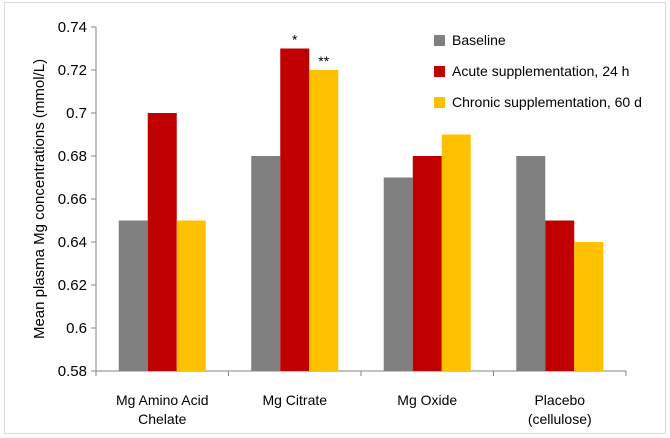  Describe the element at coordinates (479, 40) in the screenshot. I see `legend-label: Baseline` at that location.